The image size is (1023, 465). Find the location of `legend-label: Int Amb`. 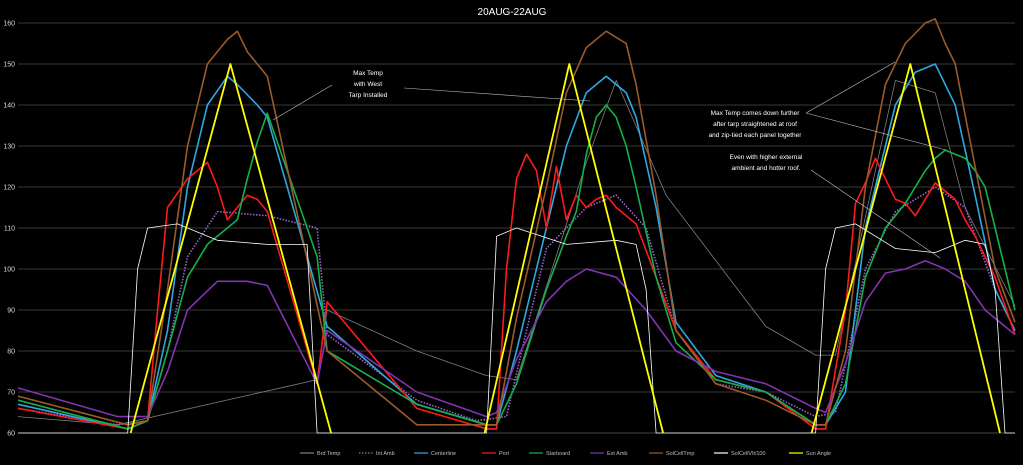

legend-label: Int Amb is located at coordinates (385, 454).